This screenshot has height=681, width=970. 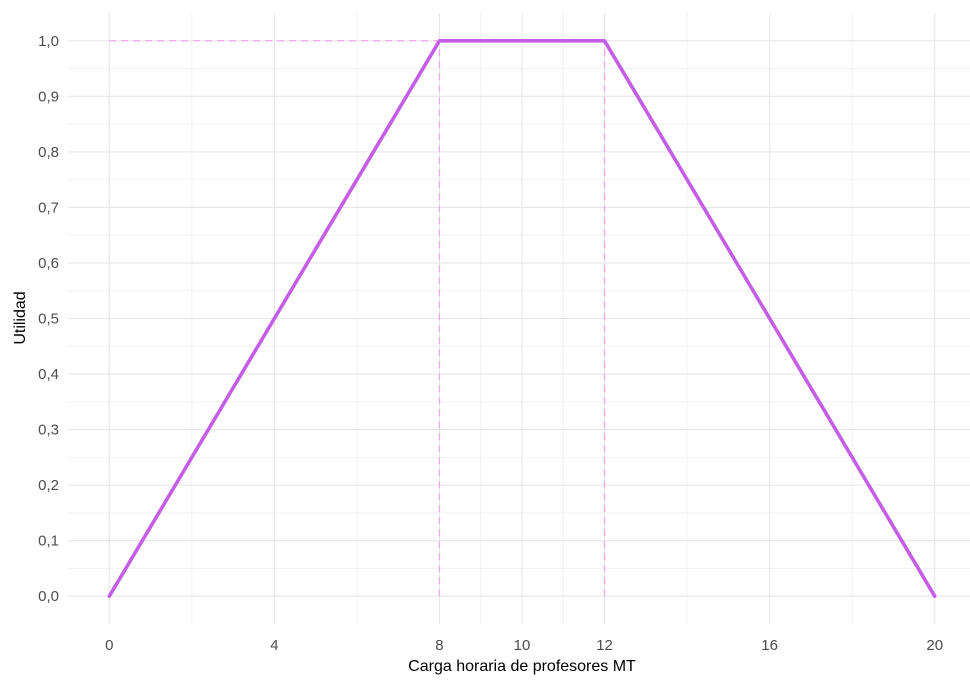 I want to click on x-axis-title: Carga horaria de profesores MT, so click(x=522, y=666).